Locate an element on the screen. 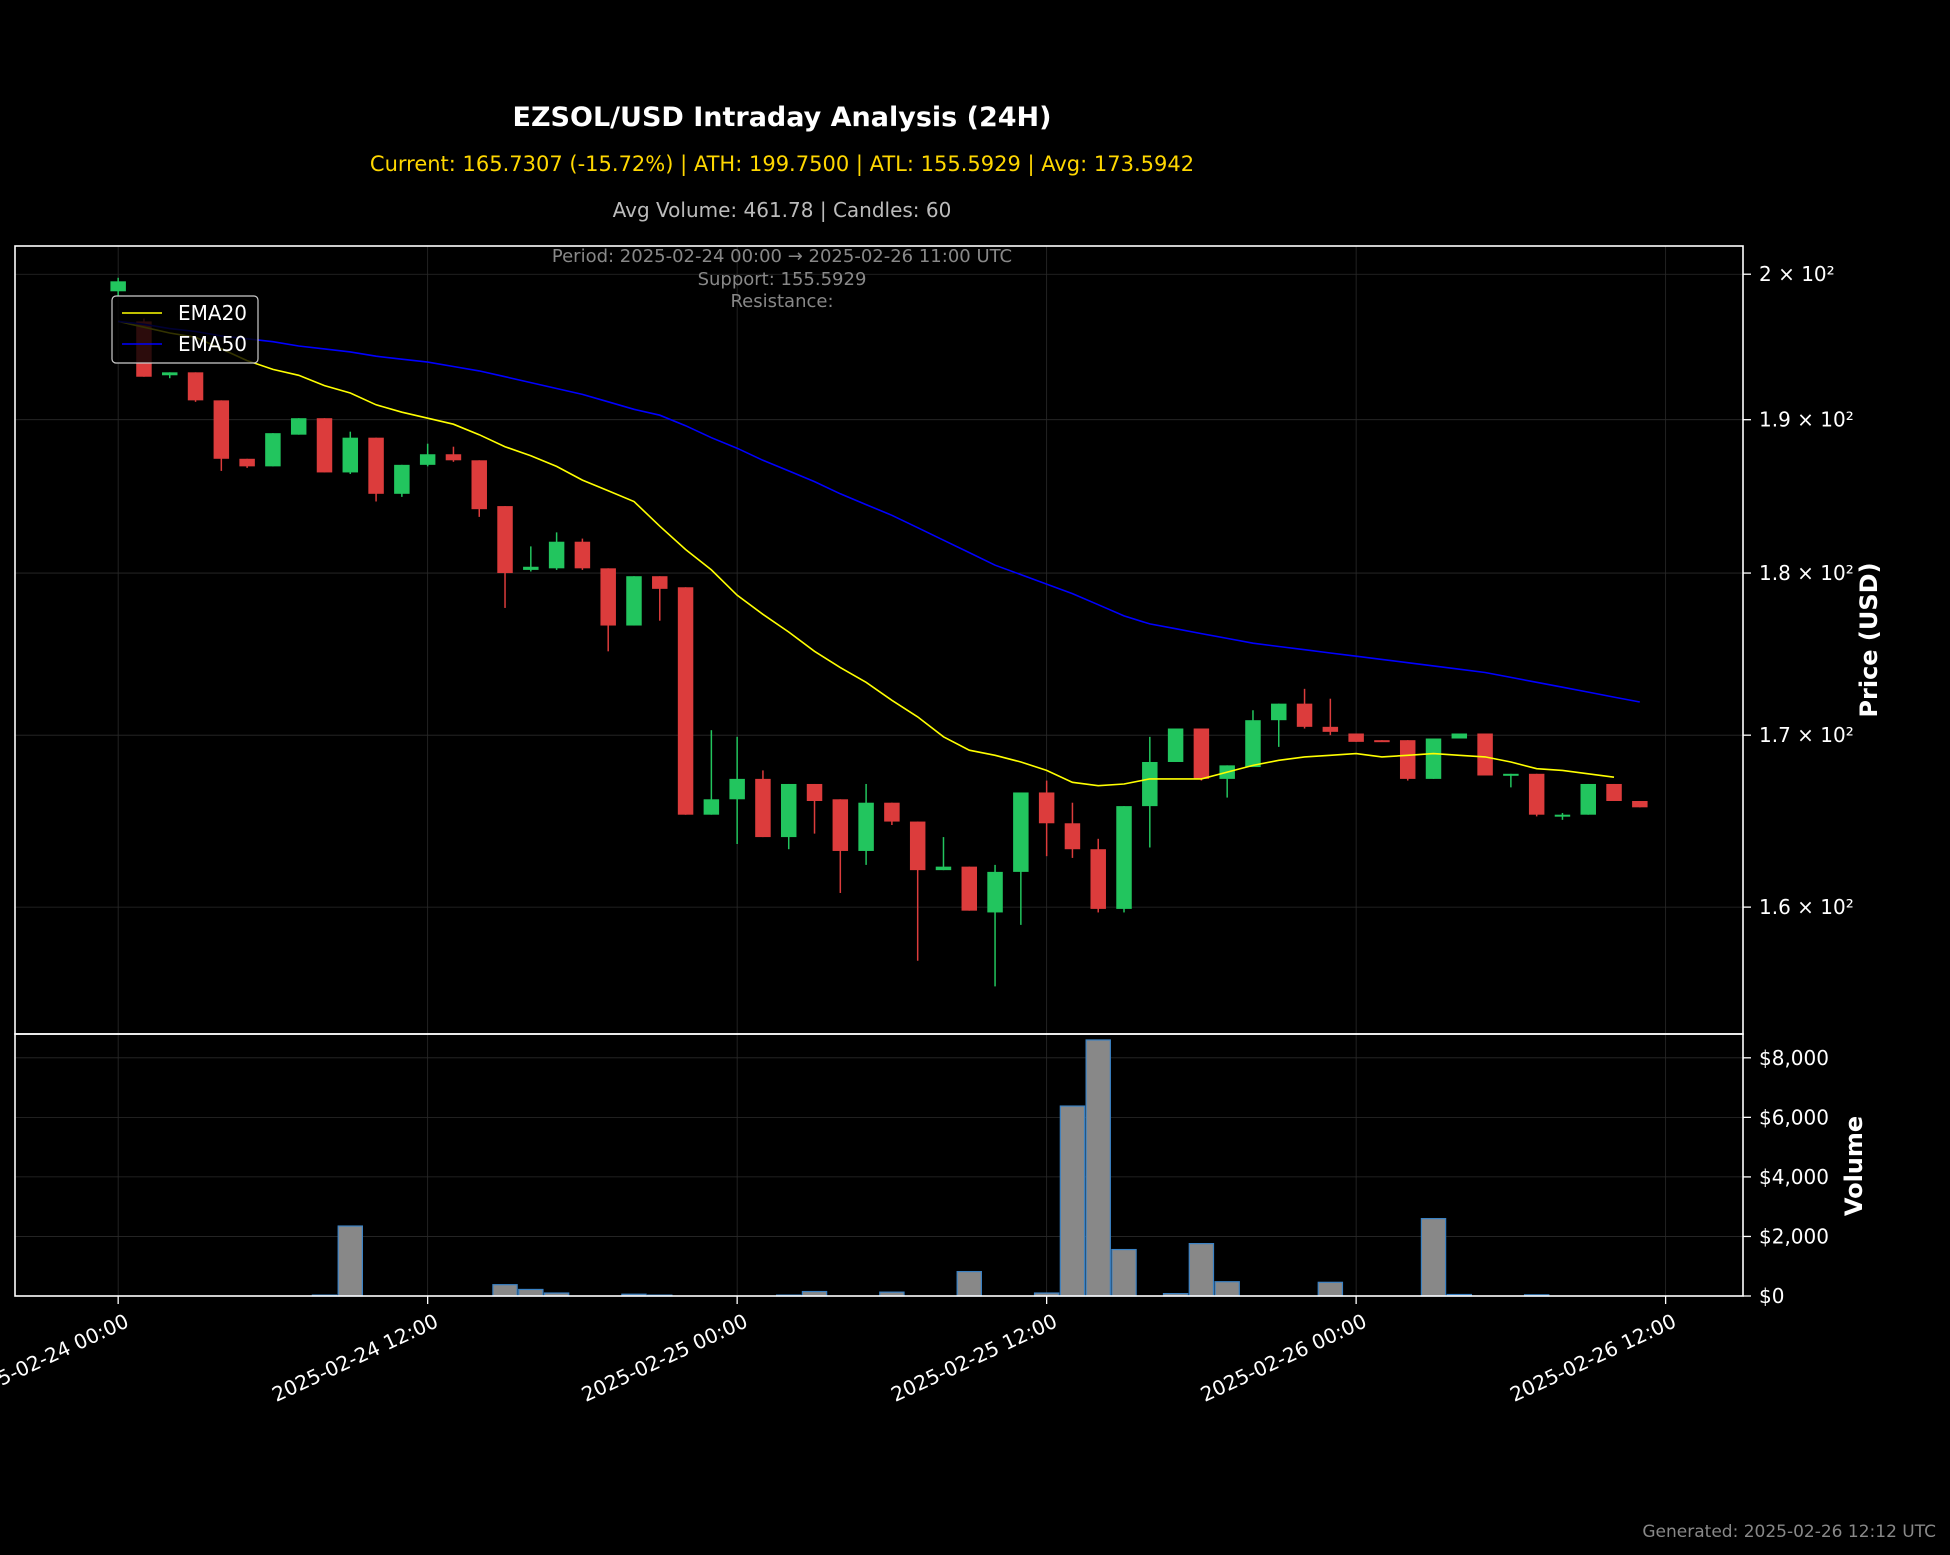  volume-axis-label: Volume is located at coordinates (1854, 1166).